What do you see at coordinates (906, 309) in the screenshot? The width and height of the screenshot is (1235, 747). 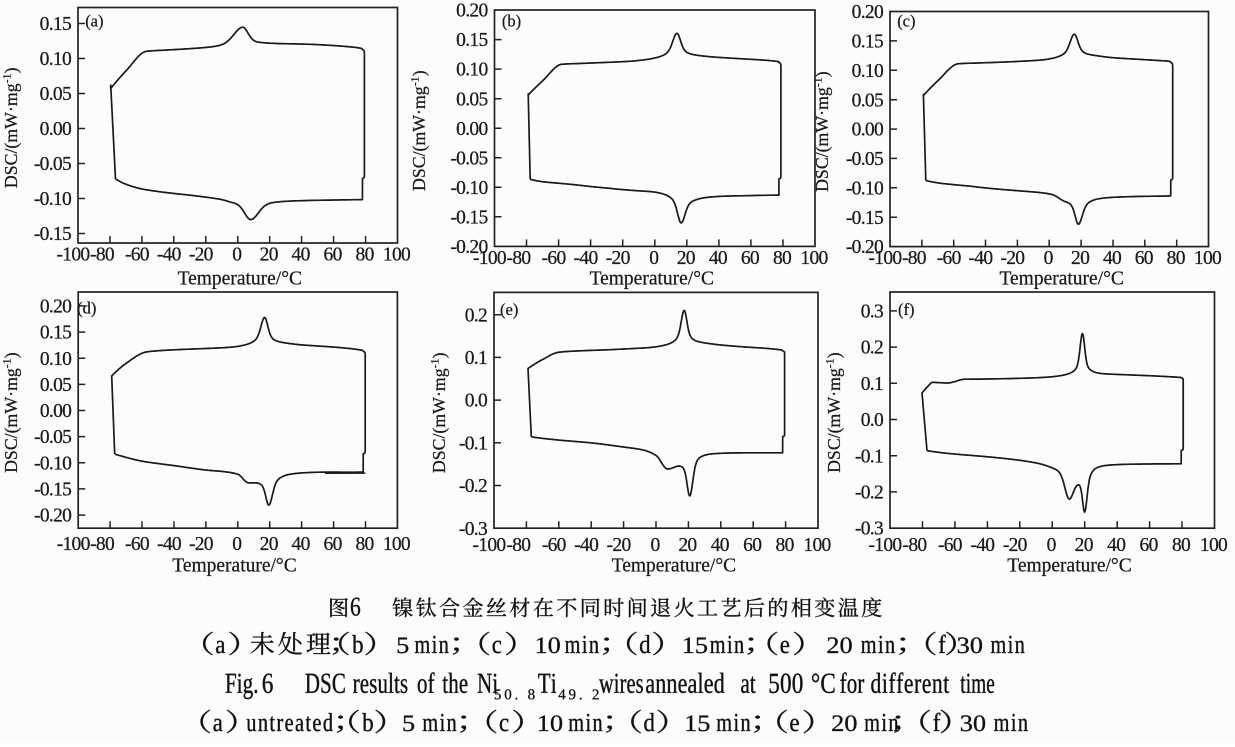 I see `svg-text: (f)` at bounding box center [906, 309].